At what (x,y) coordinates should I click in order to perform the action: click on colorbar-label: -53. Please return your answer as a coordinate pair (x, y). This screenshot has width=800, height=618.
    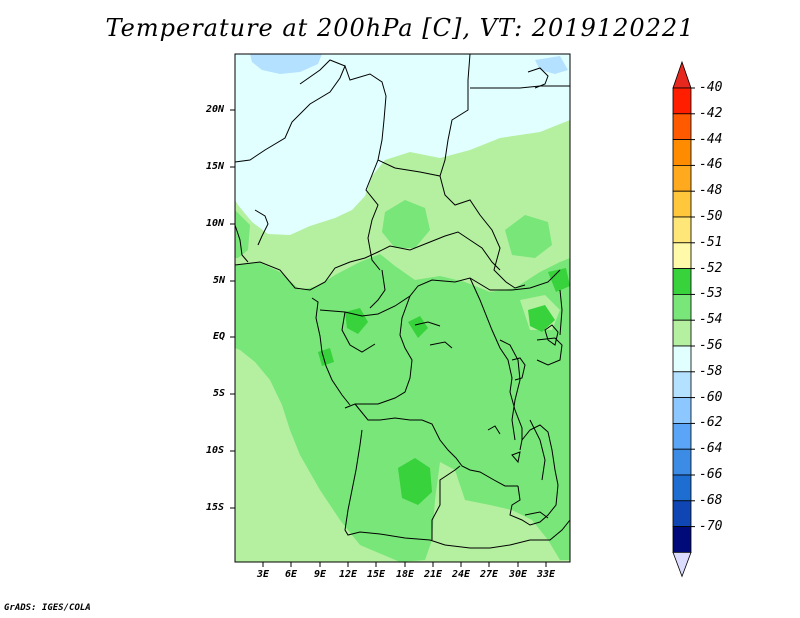
    Looking at the image, I should click on (711, 294).